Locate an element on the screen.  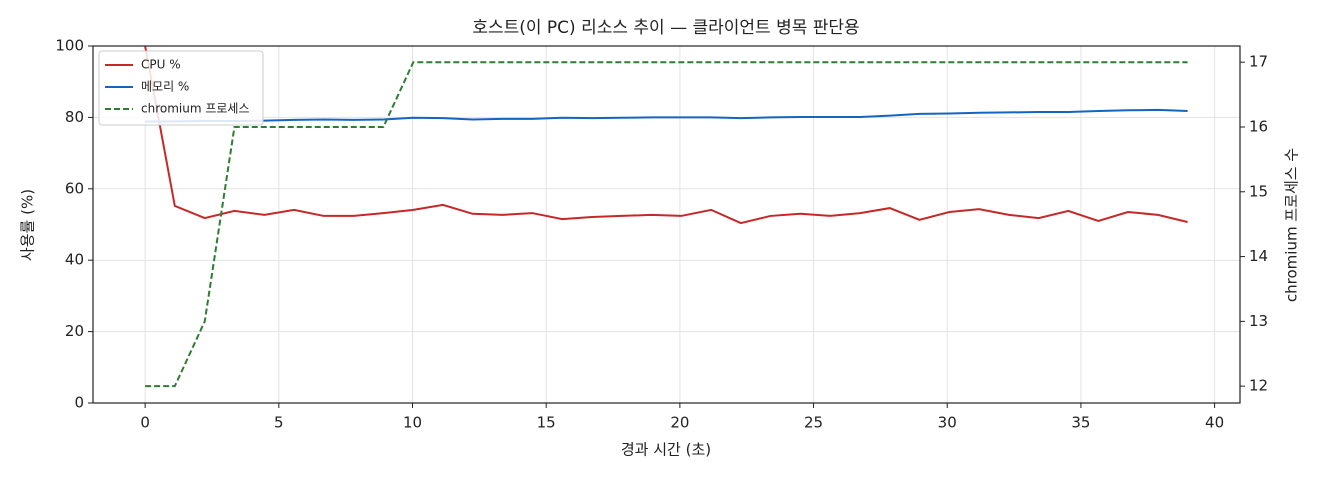
x-tick-label: 25 is located at coordinates (813, 423).